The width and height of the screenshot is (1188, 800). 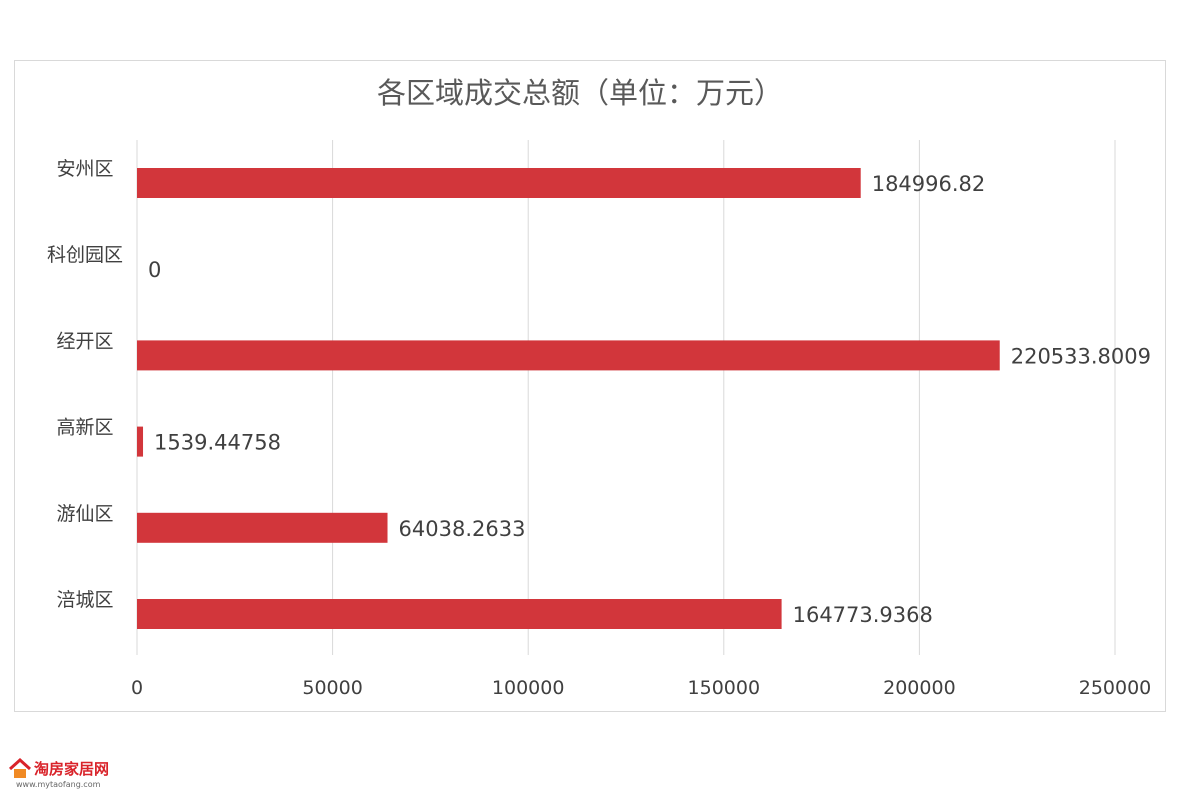 I want to click on site-logo: 淘房家居网 www.mytaofang.com, so click(x=73, y=776).